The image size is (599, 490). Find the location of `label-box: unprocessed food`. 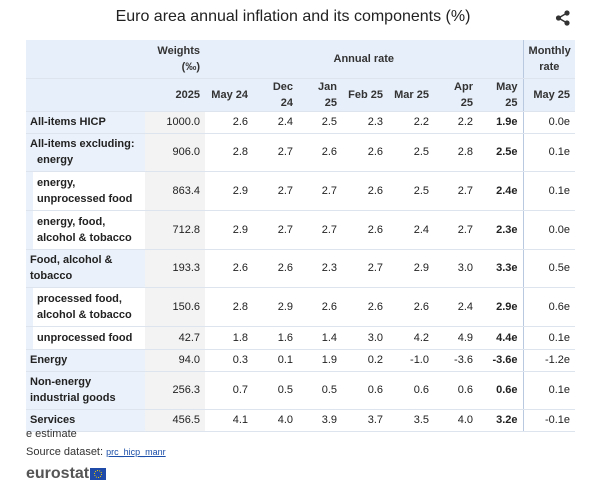

label-box: unprocessed food is located at coordinates (89, 337).